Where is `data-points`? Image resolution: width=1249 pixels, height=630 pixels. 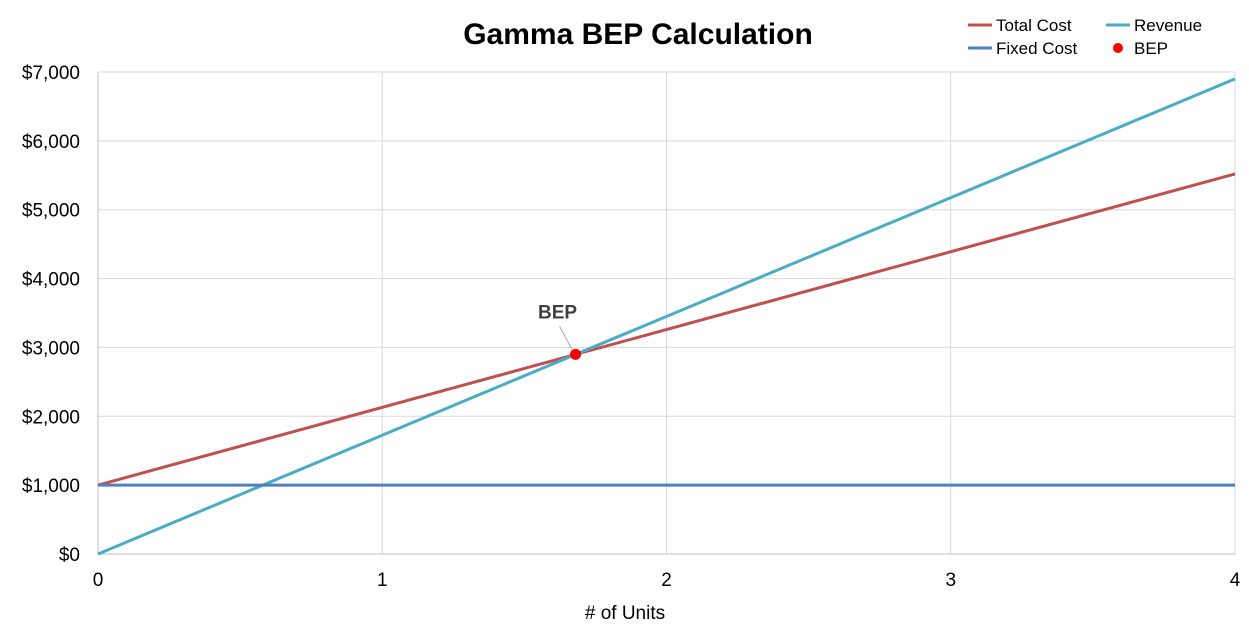 data-points is located at coordinates (576, 354).